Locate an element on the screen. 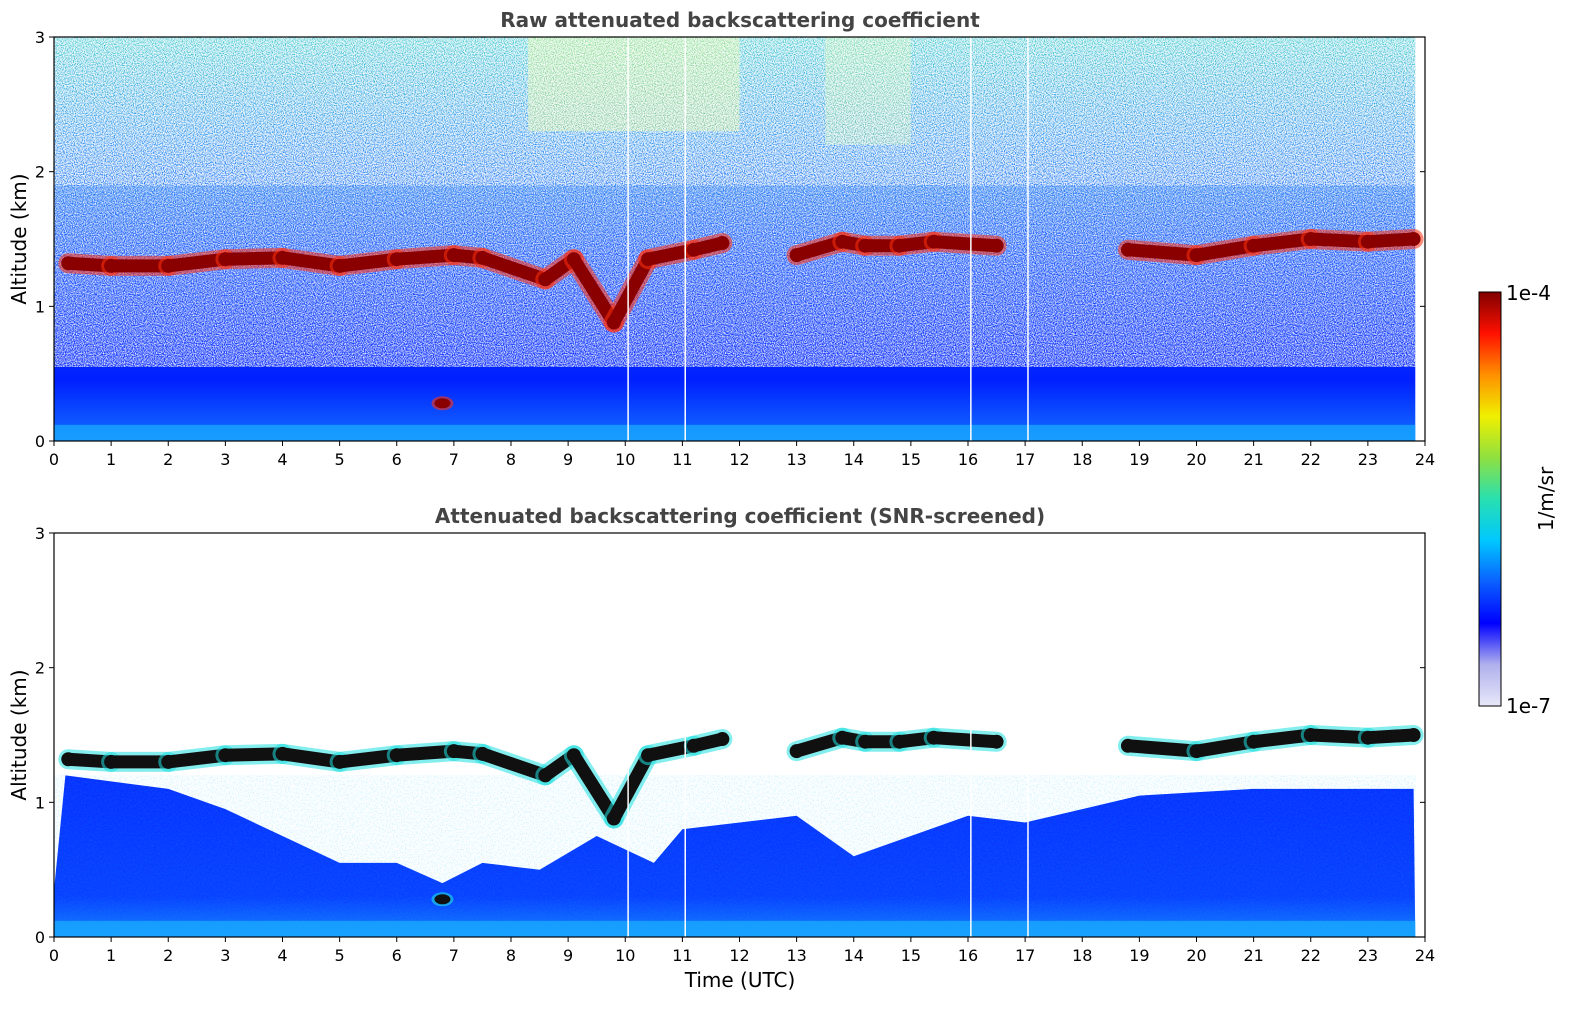 The image size is (1595, 1020). x-tick-label: 4 is located at coordinates (282, 955).